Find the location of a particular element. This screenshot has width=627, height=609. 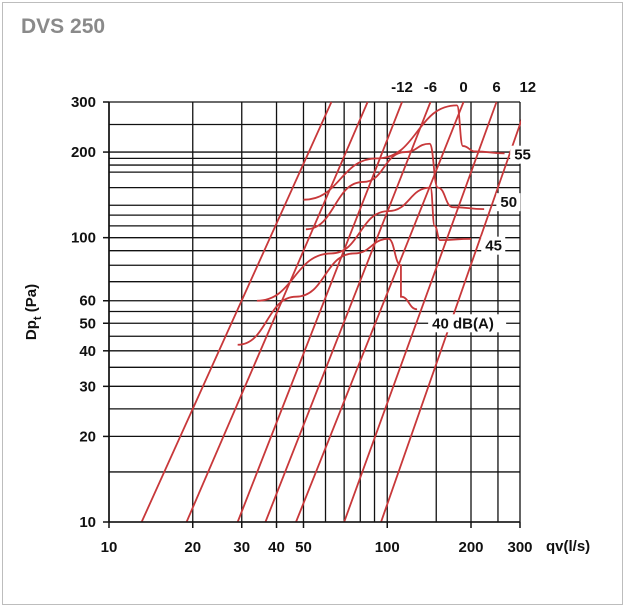

y-tick-label: 10 is located at coordinates (87, 522).